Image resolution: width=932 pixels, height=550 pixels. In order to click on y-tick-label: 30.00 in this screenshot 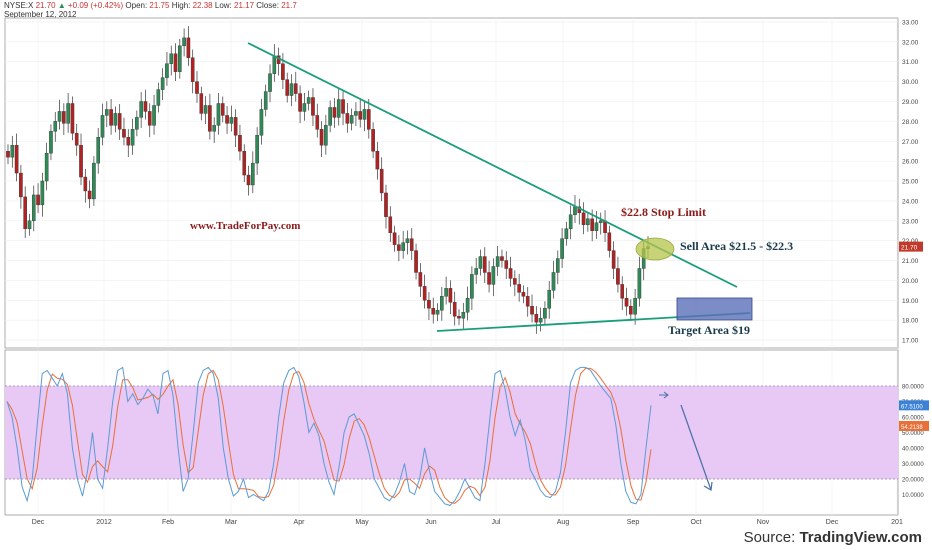, I will do `click(910, 82)`.